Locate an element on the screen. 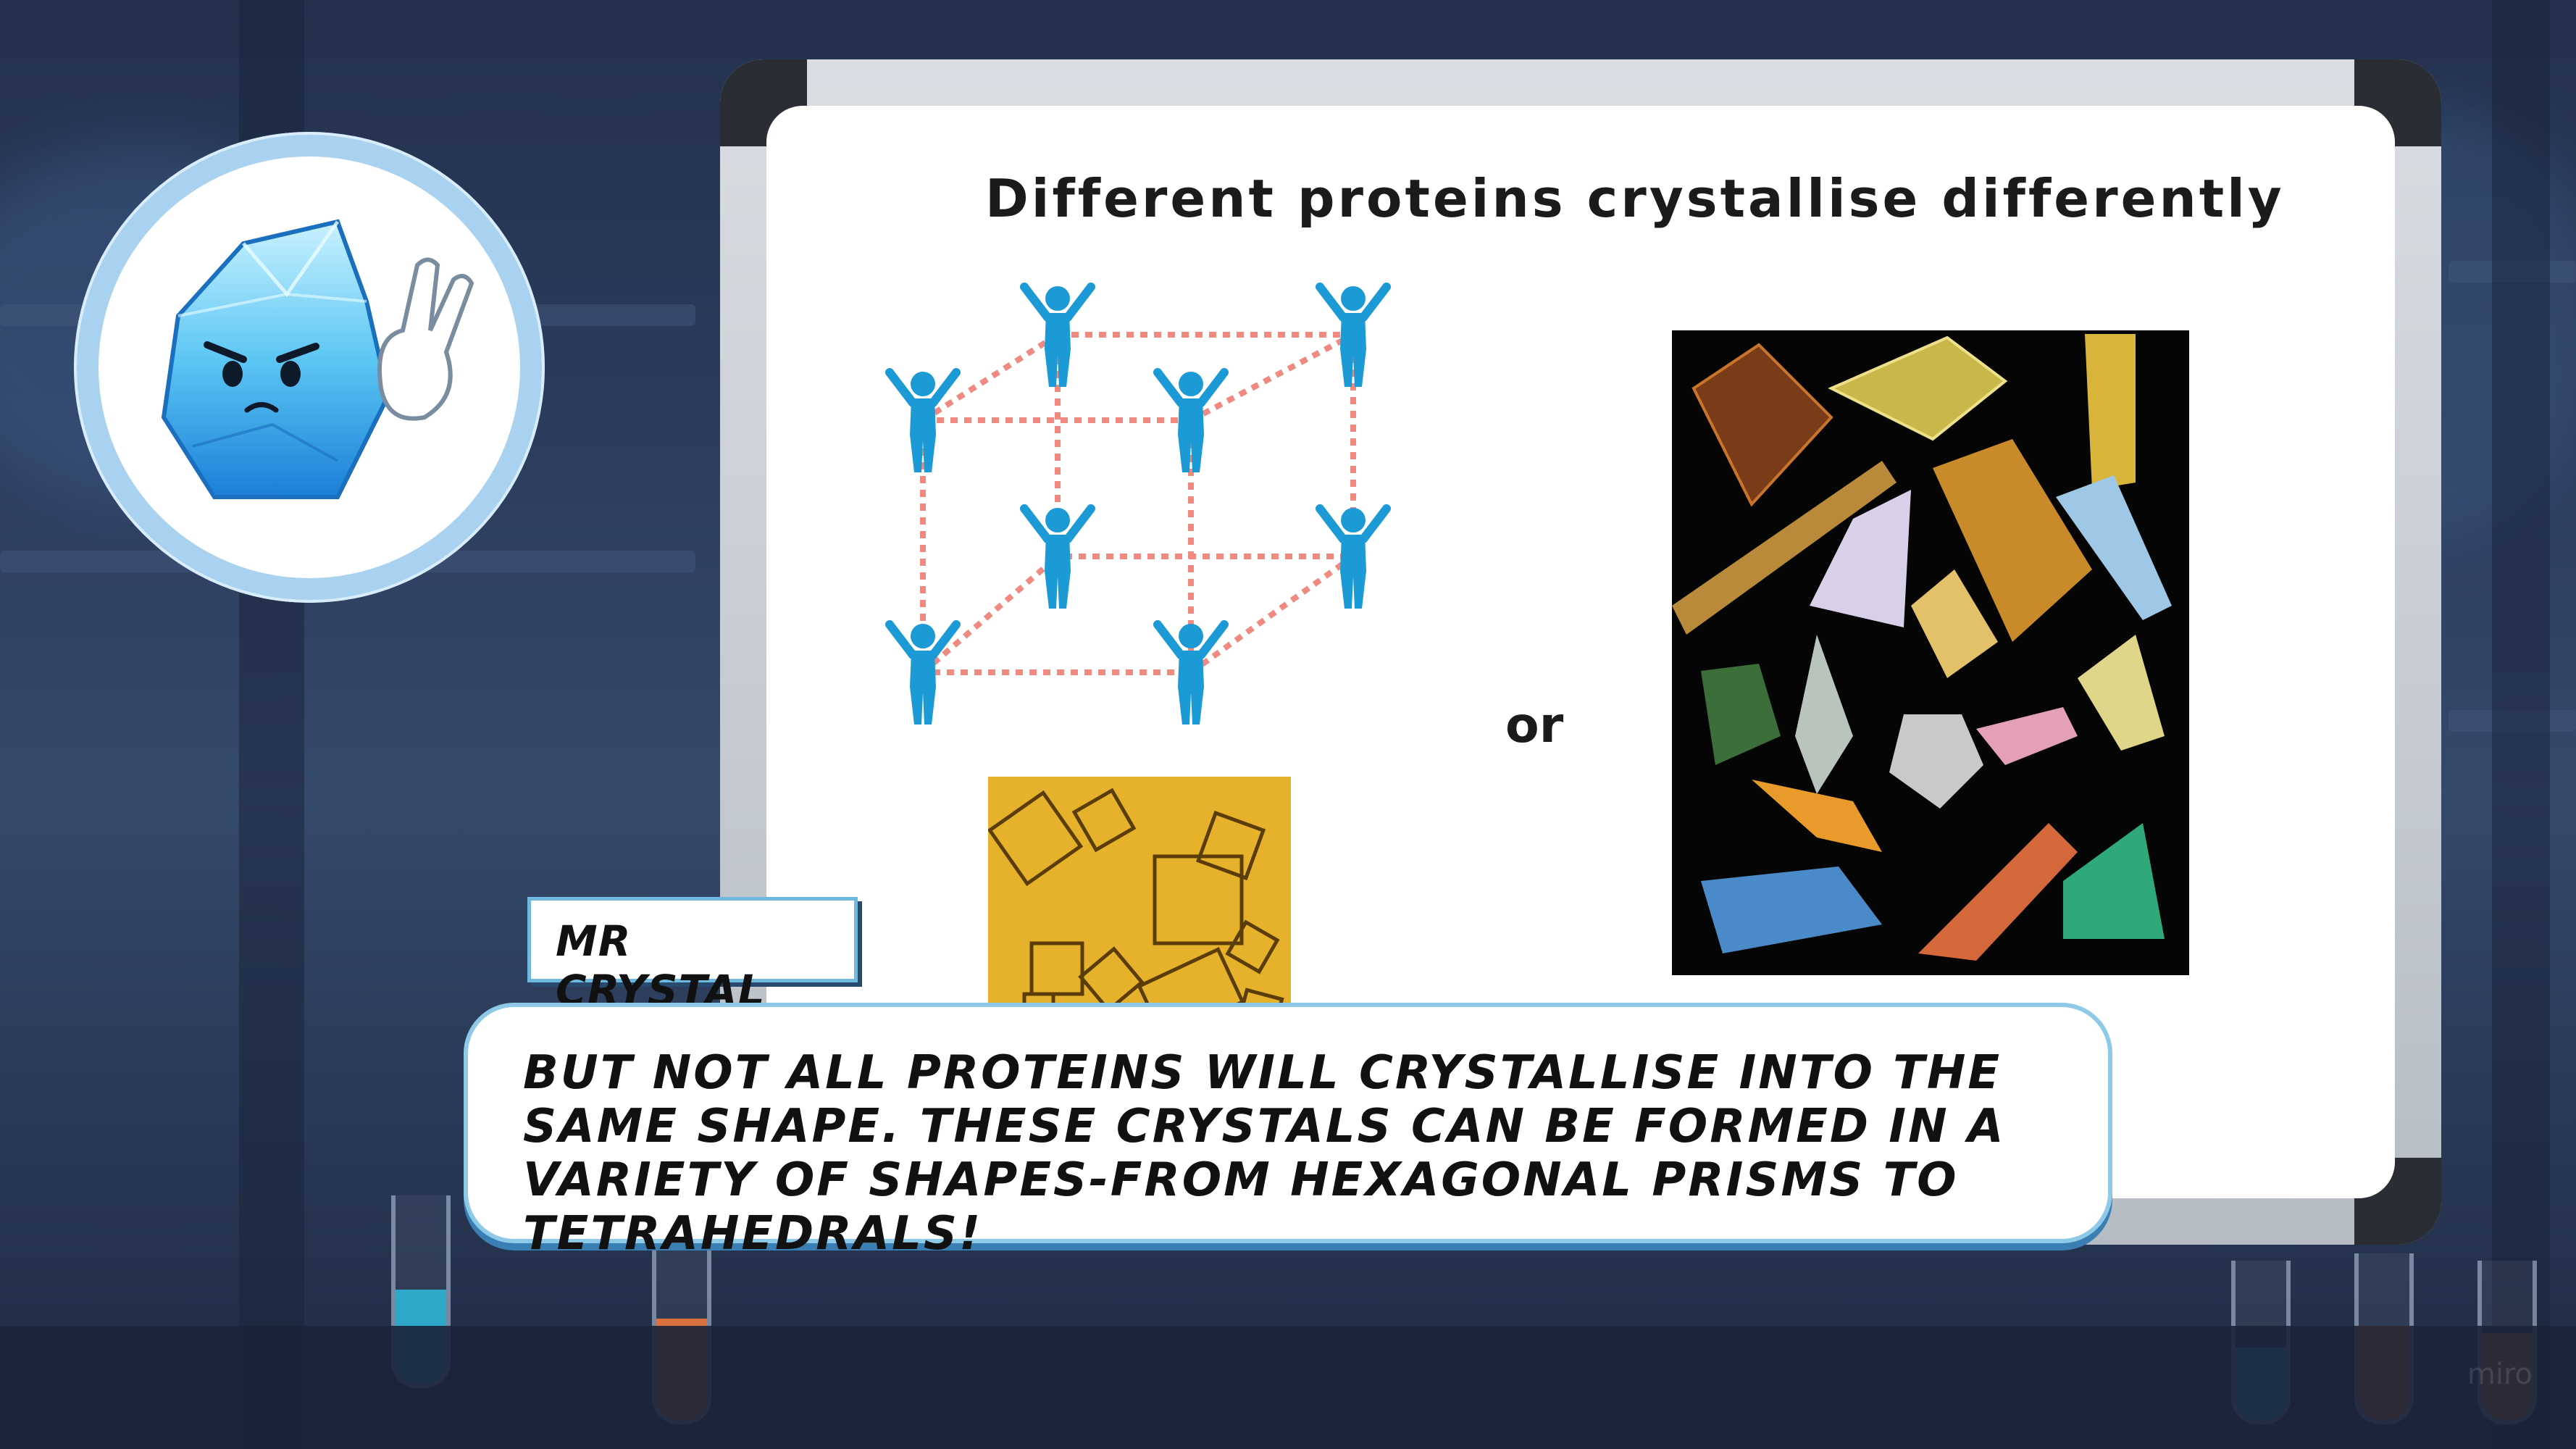  background-column is located at coordinates (2521, 724).